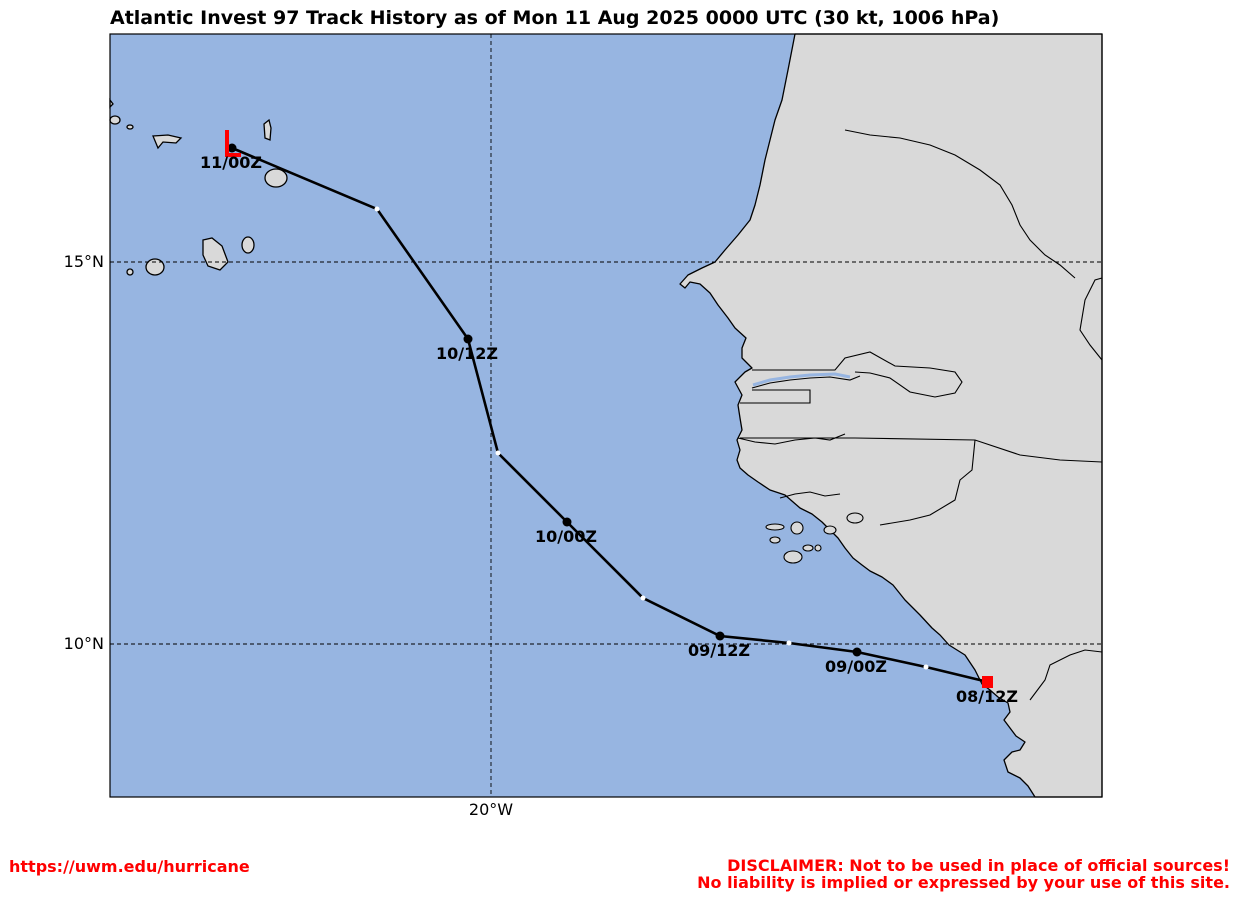 The height and width of the screenshot is (902, 1239). What do you see at coordinates (791, 439) in the screenshot?
I see `casamance-river` at bounding box center [791, 439].